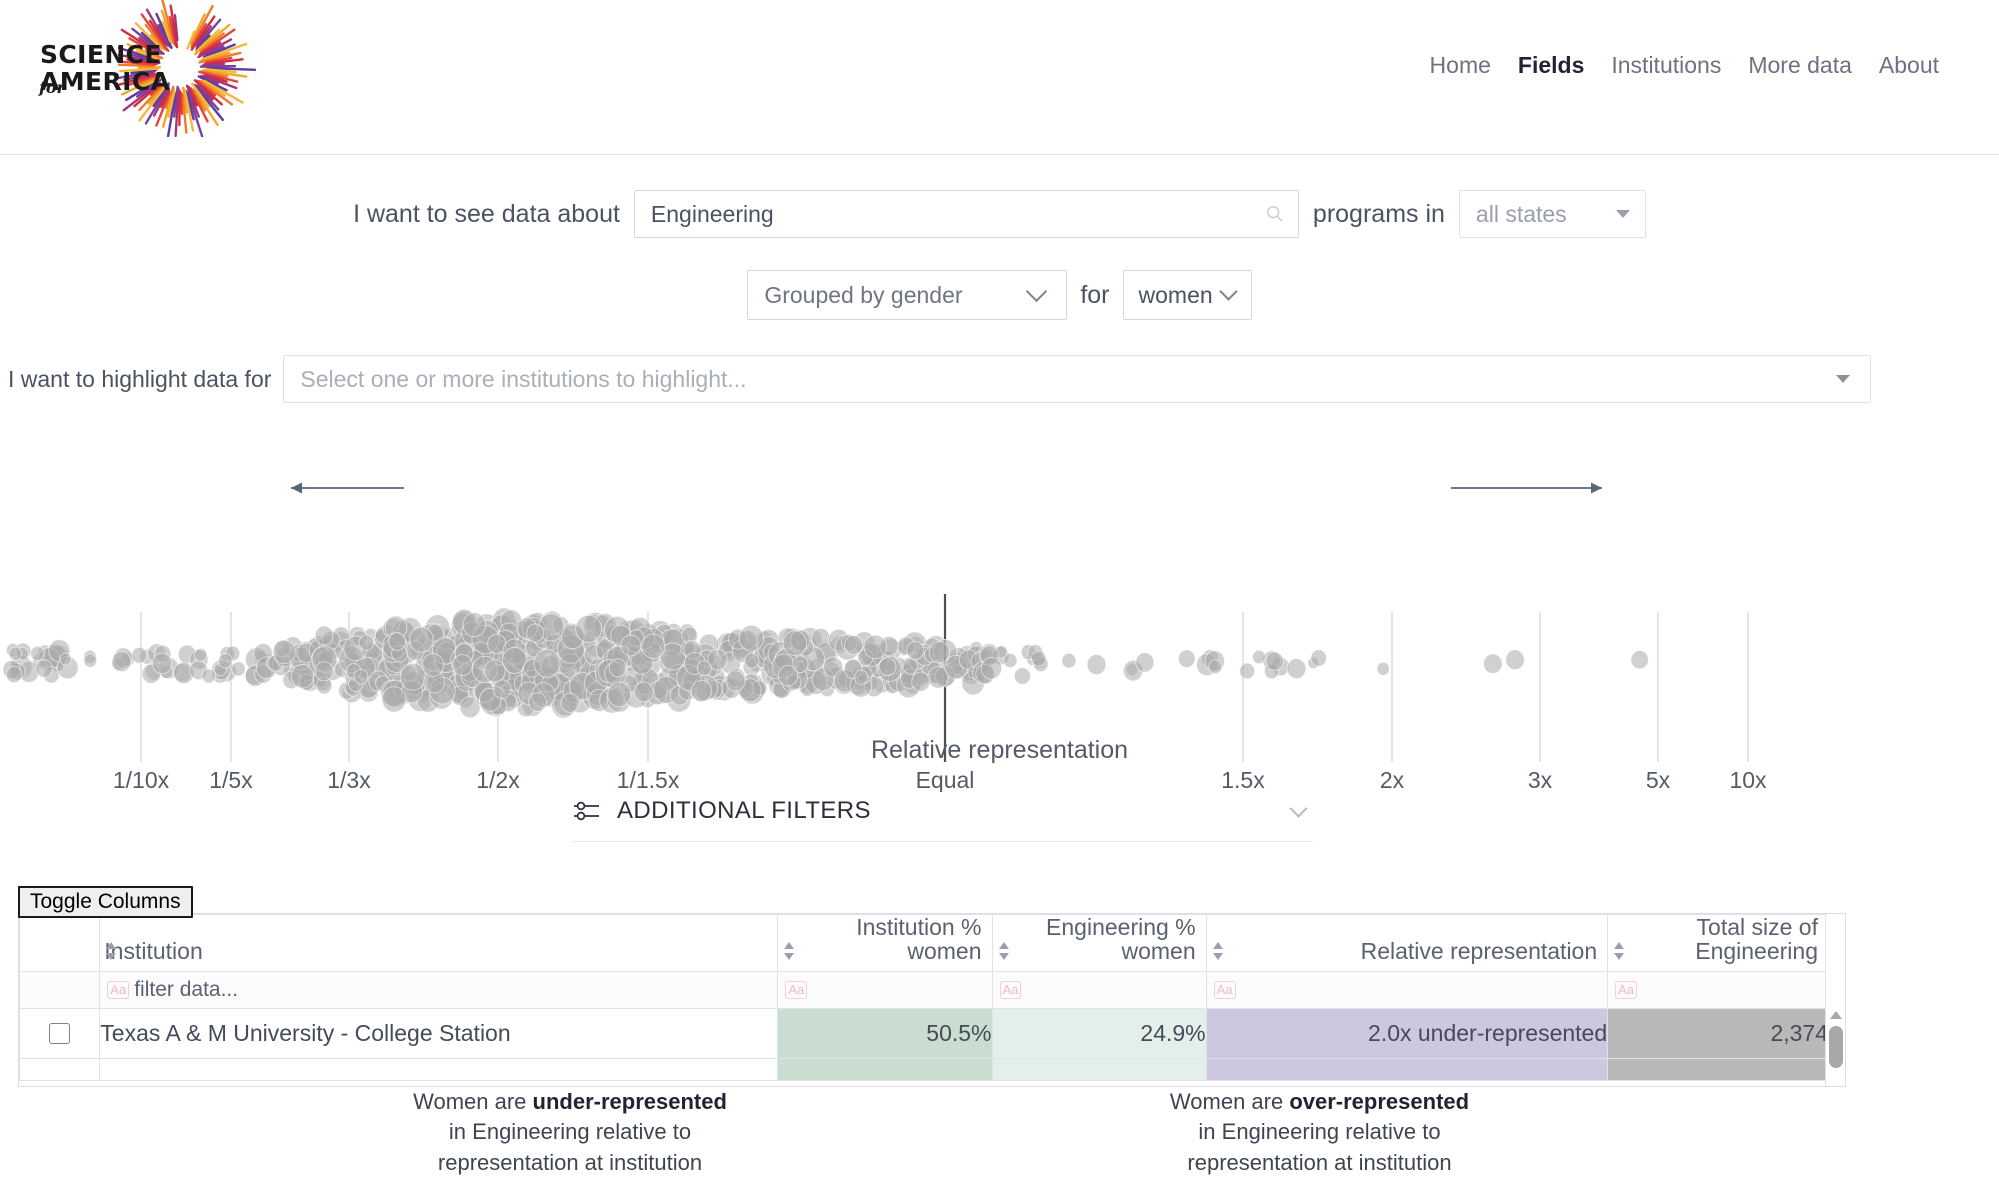  What do you see at coordinates (105, 68) in the screenshot?
I see `logo-wordmark: for SCIENCE AMERICA` at bounding box center [105, 68].